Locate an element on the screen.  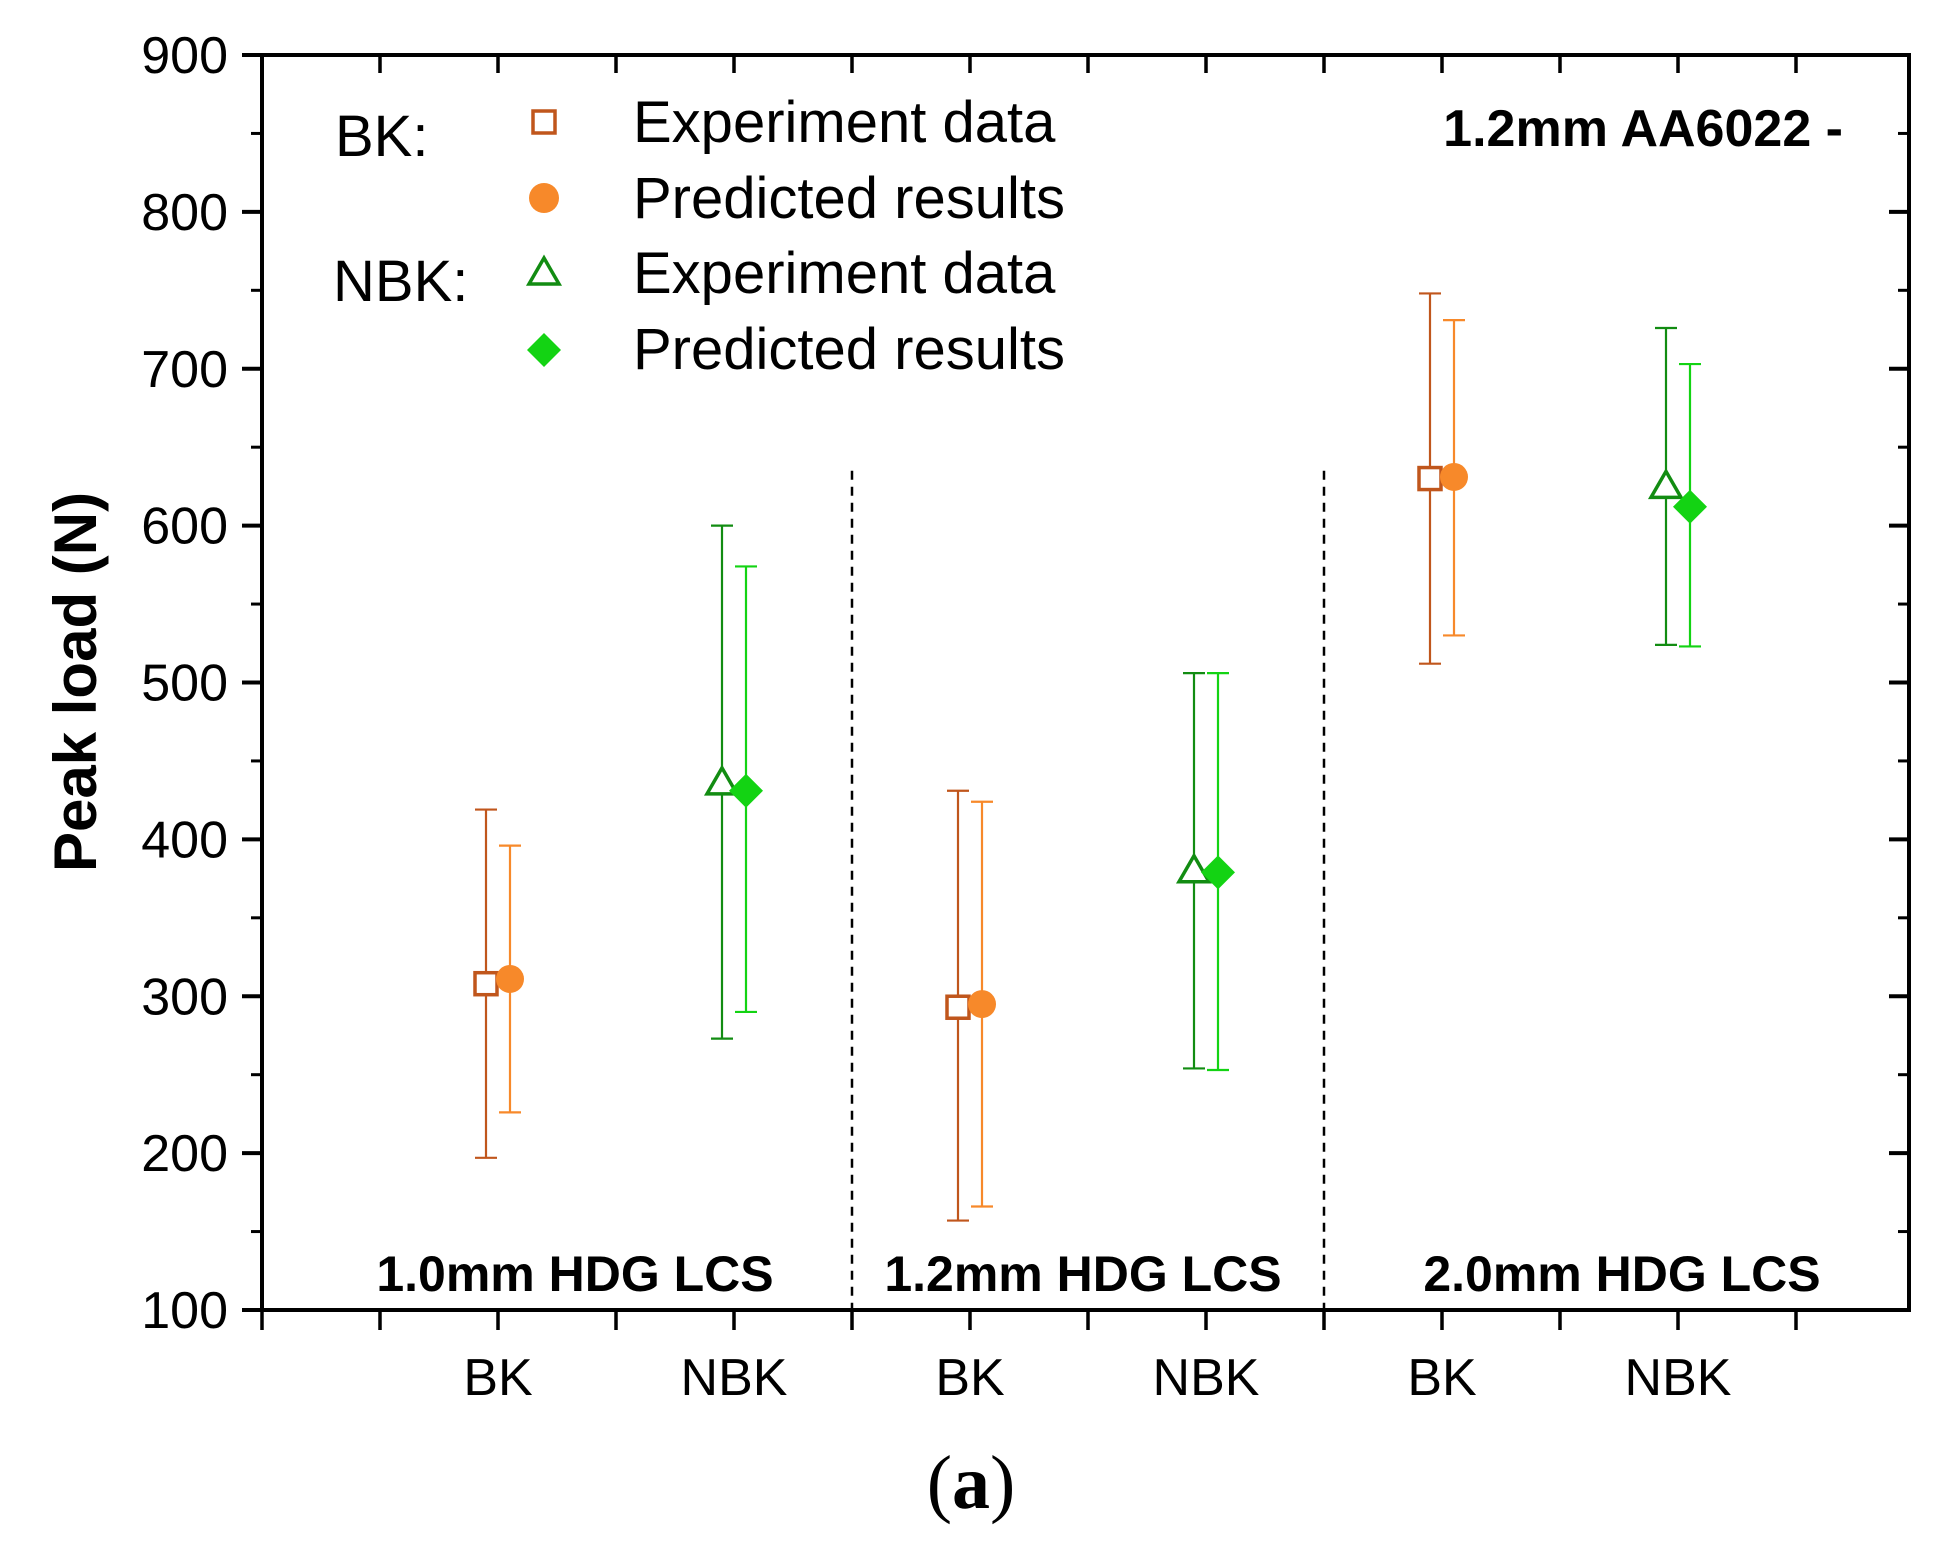
figure-caption: (a) is located at coordinates (971, 1483).